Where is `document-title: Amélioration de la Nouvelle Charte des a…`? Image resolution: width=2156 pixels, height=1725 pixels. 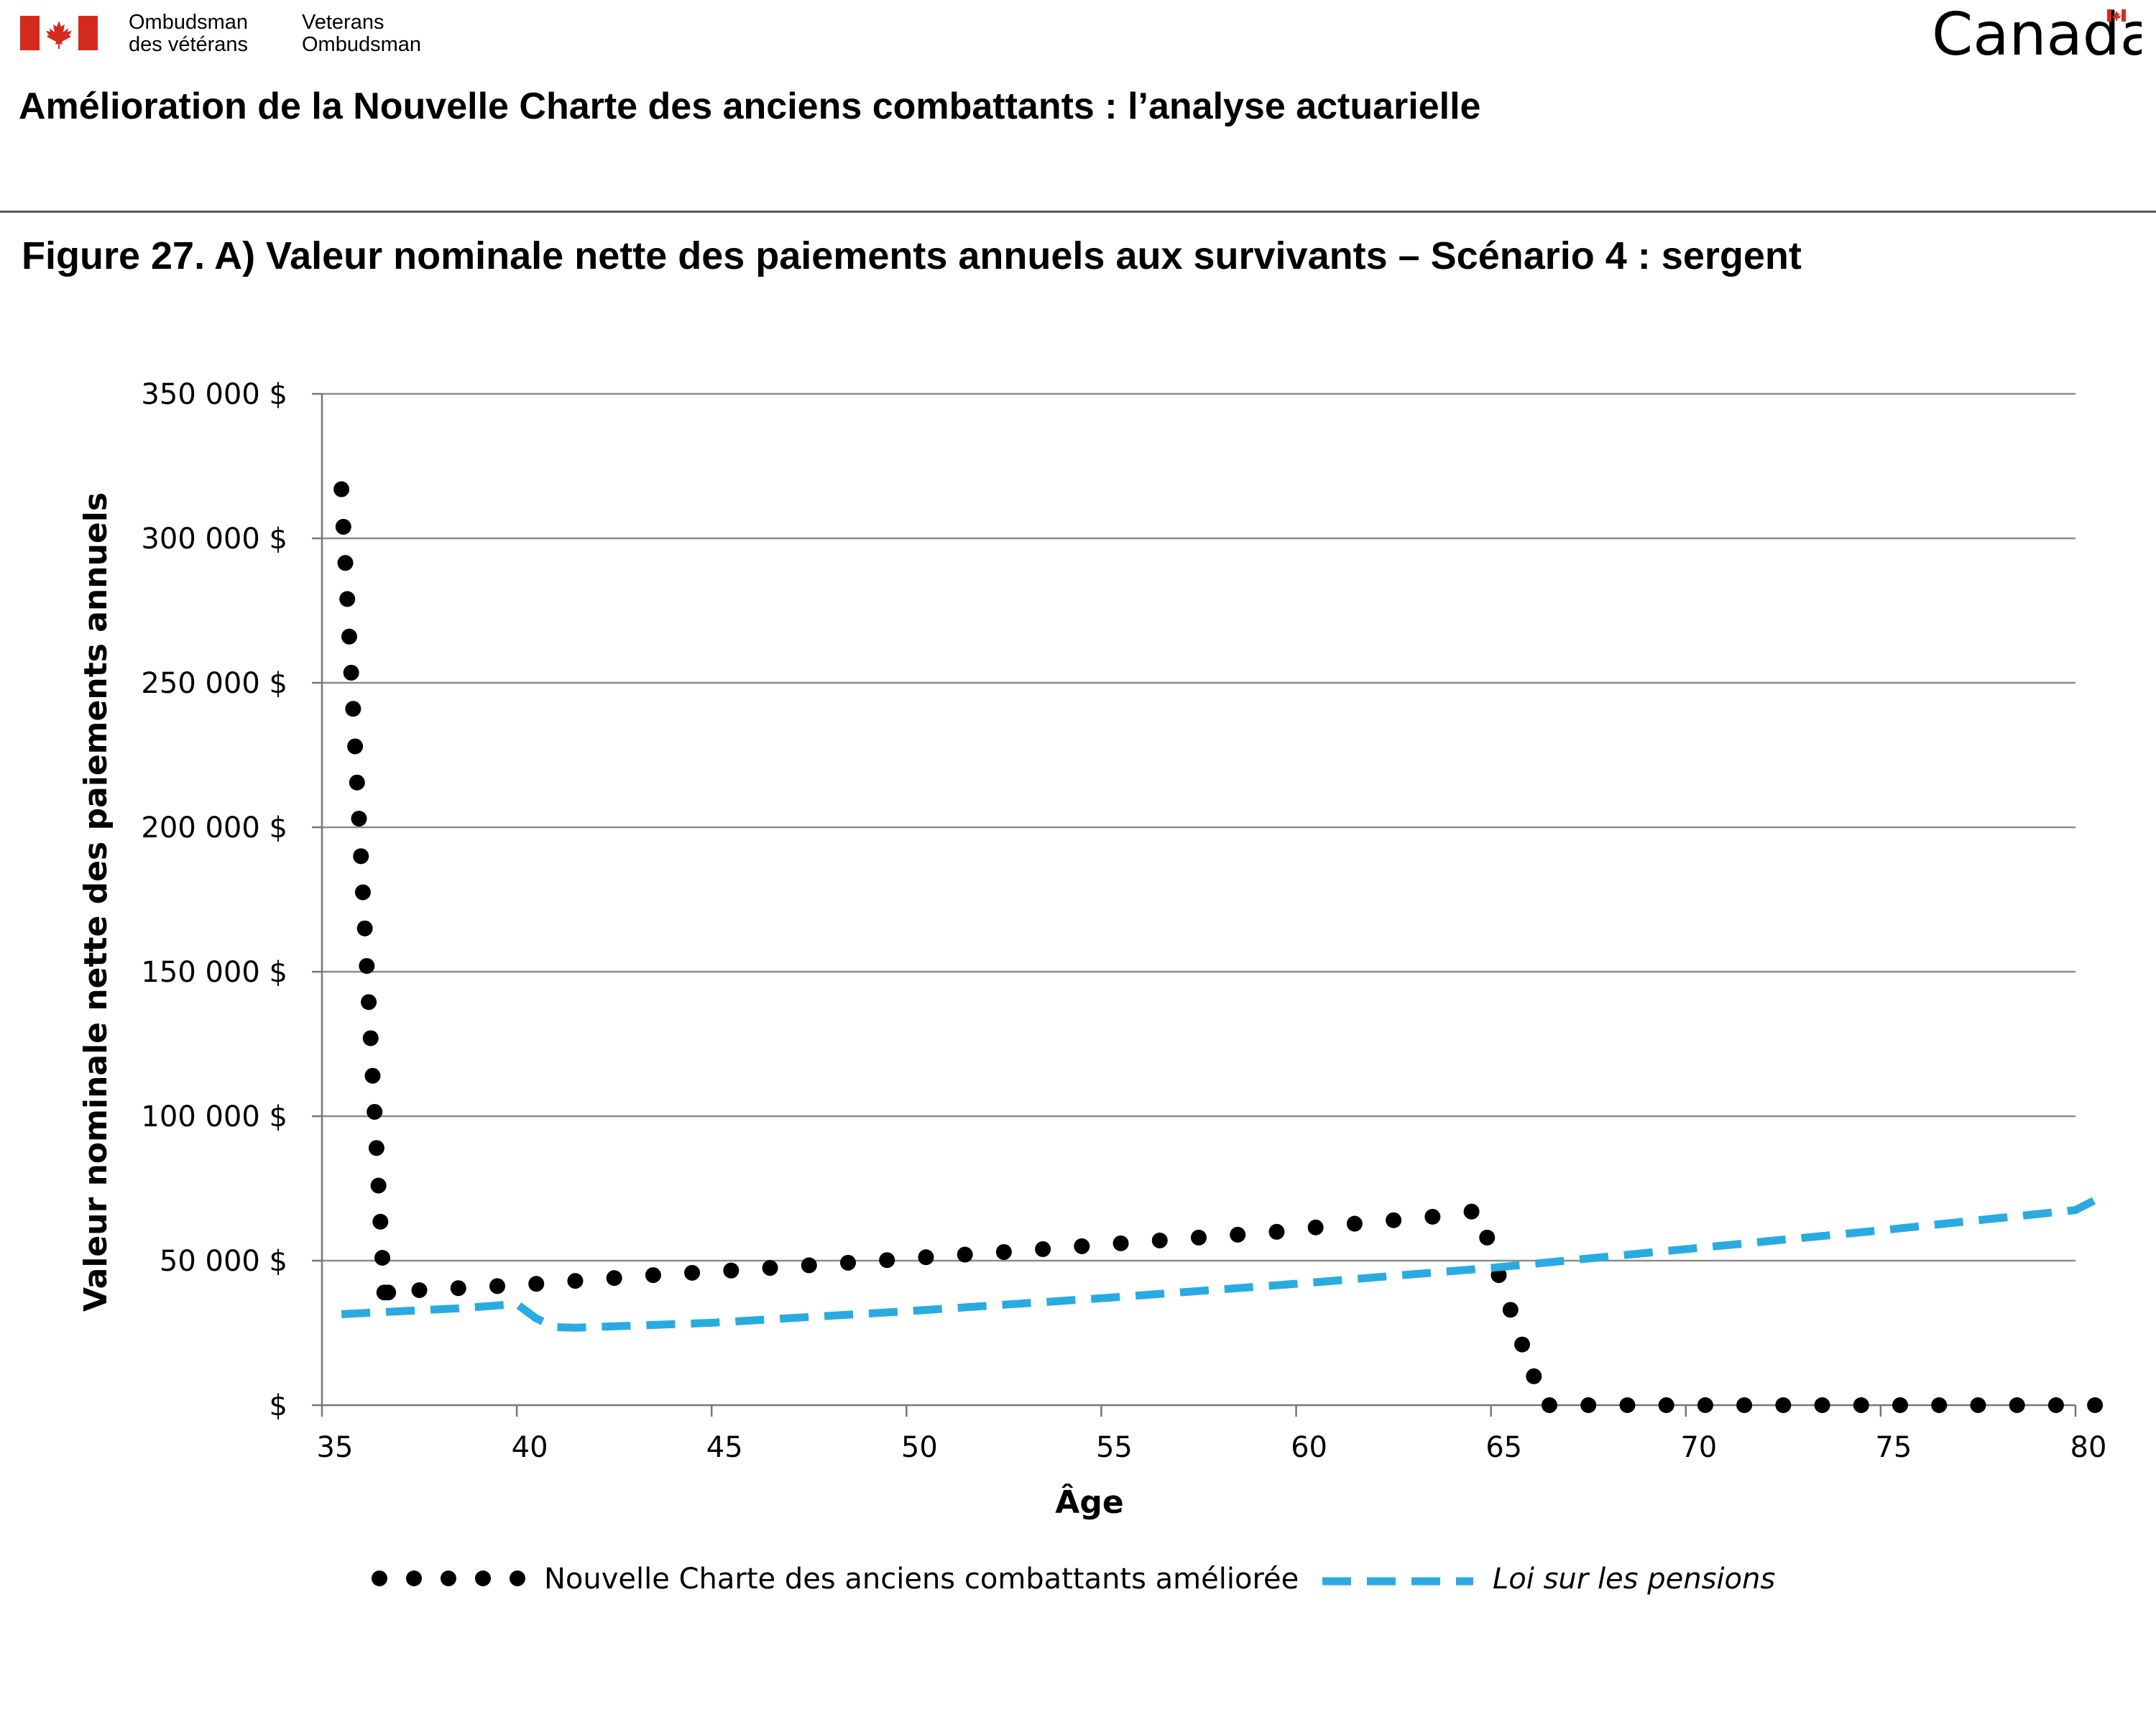 document-title: Amélioration de la Nouvelle Charte des a… is located at coordinates (750, 106).